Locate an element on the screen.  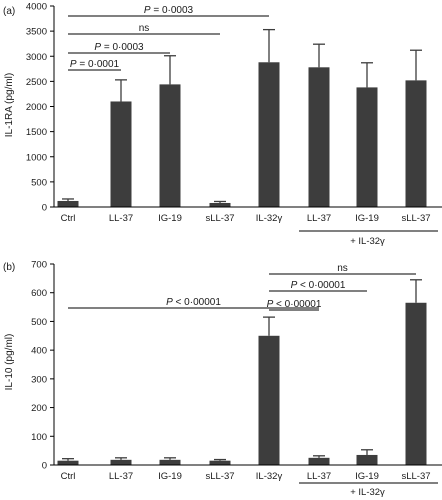
panel-b-bracket-label: ns is located at coordinates (342, 268).